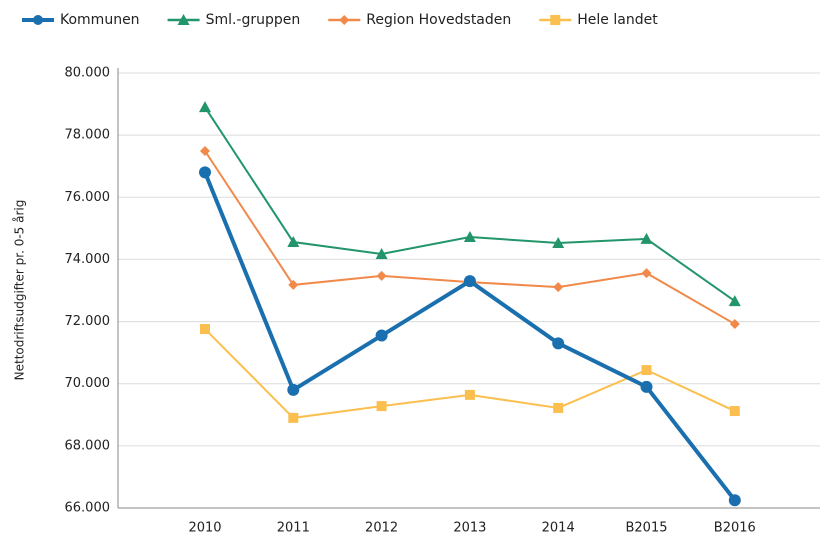 The image size is (820, 536). I want to click on x-tick-label: 2012, so click(381, 528).